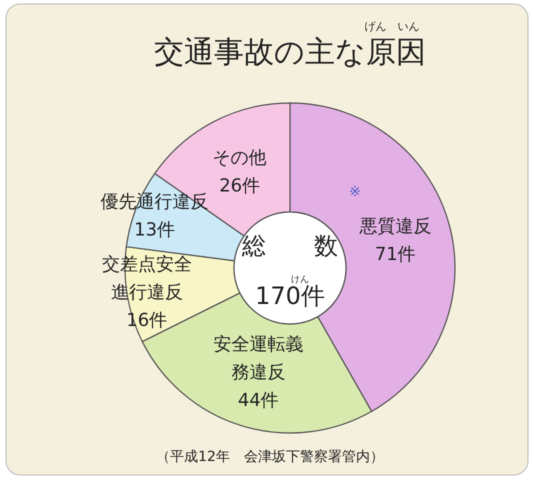 The height and width of the screenshot is (481, 534). What do you see at coordinates (155, 230) in the screenshot?
I see `data-label: 13件` at bounding box center [155, 230].